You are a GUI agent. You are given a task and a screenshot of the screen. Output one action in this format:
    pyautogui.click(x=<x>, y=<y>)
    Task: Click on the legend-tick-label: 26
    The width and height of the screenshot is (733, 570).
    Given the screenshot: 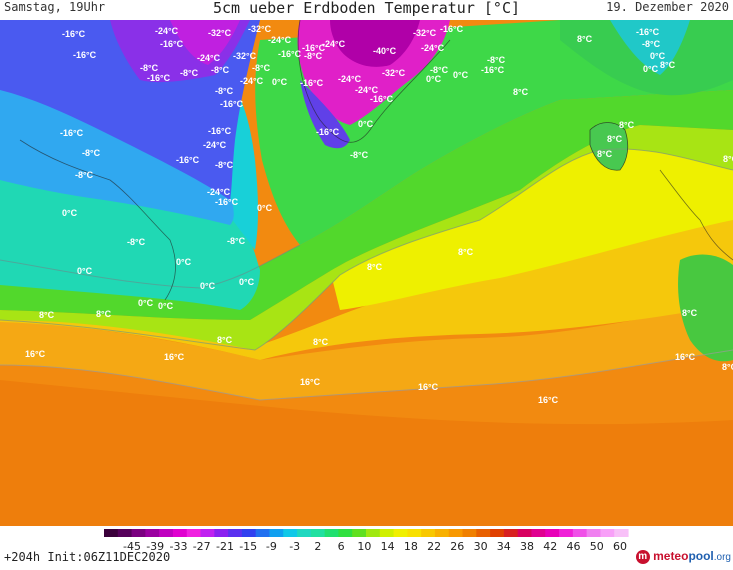 What is the action you would take?
    pyautogui.click(x=457, y=546)
    